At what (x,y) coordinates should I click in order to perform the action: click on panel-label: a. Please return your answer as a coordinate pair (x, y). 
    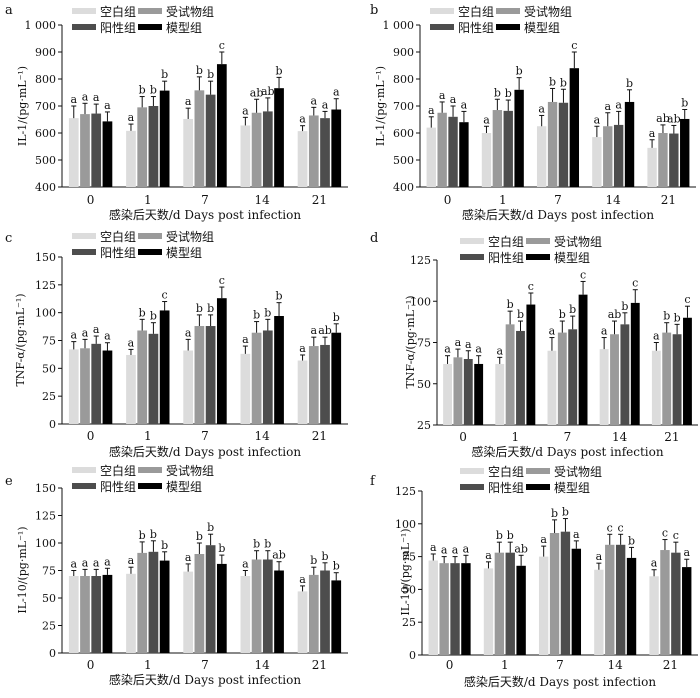
    Looking at the image, I should click on (9, 10).